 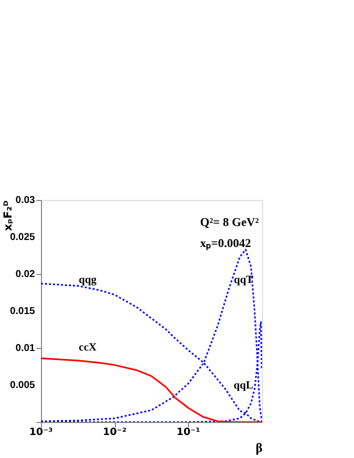 What do you see at coordinates (188, 432) in the screenshot?
I see `x-tick-label: 10⁻¹` at bounding box center [188, 432].